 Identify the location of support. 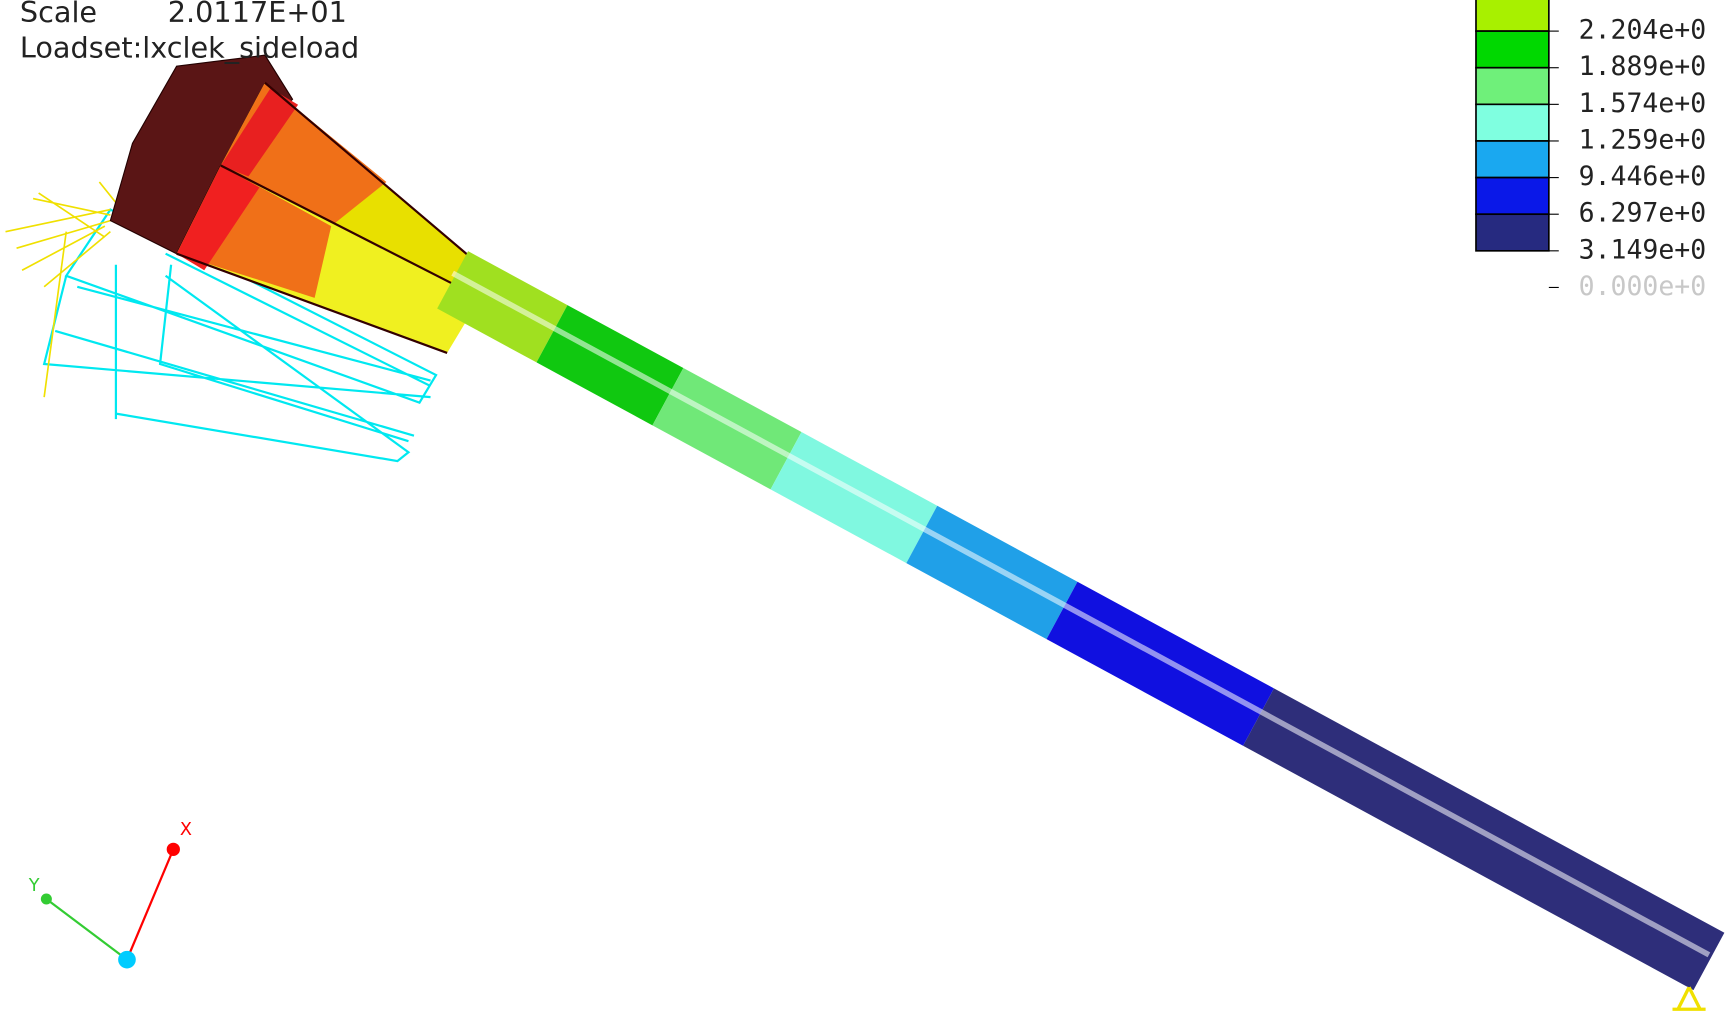
(1689, 998).